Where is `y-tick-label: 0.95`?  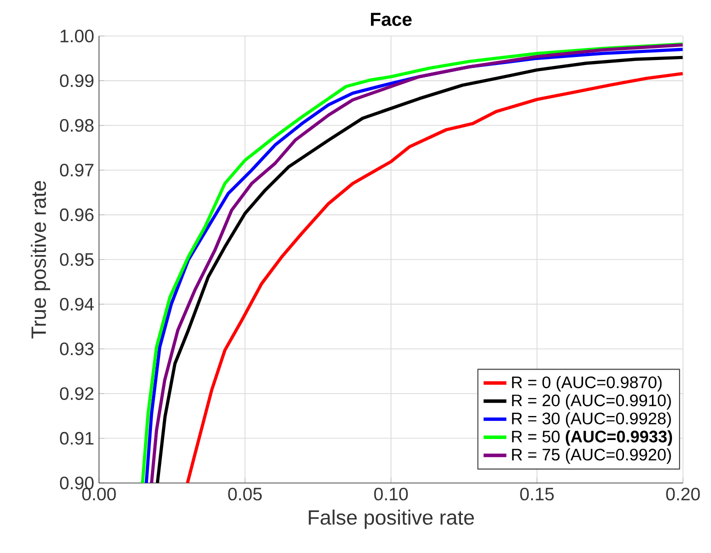 y-tick-label: 0.95 is located at coordinates (77, 259).